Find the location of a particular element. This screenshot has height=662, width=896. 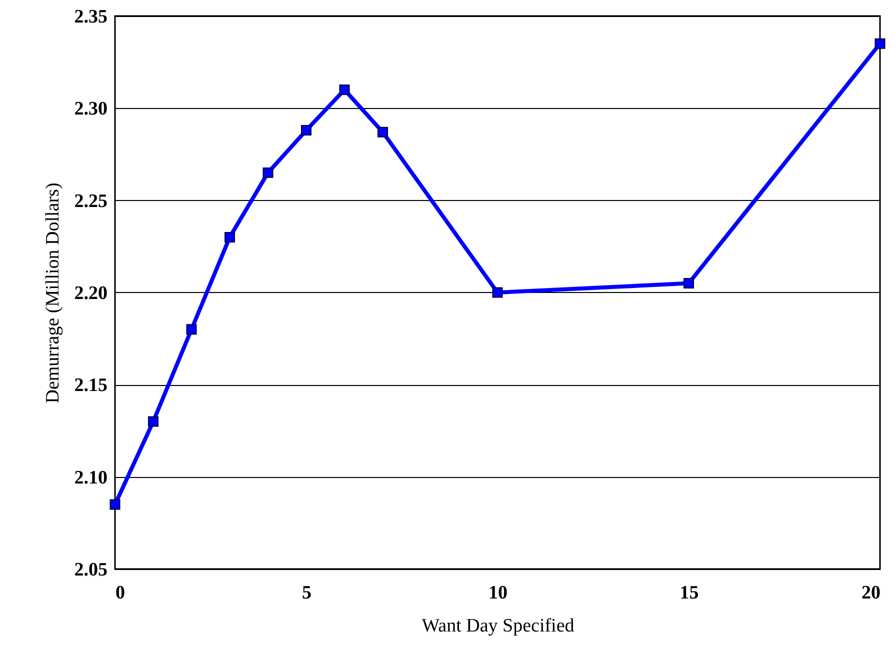

x-tick-label: 10 is located at coordinates (498, 593).